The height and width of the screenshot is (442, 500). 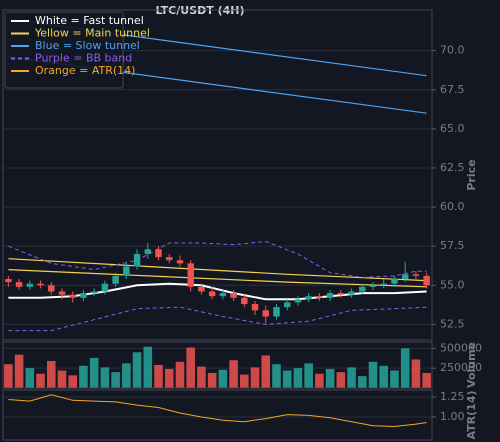 What do you see at coordinates (452, 396) in the screenshot?
I see `y-tick-label: 1.25` at bounding box center [452, 396].